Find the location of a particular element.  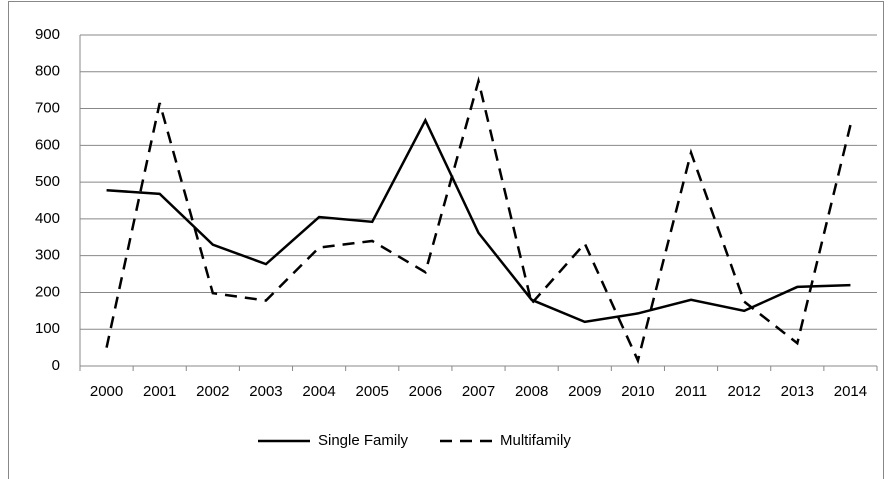

legend-label: Multifamily is located at coordinates (535, 440).